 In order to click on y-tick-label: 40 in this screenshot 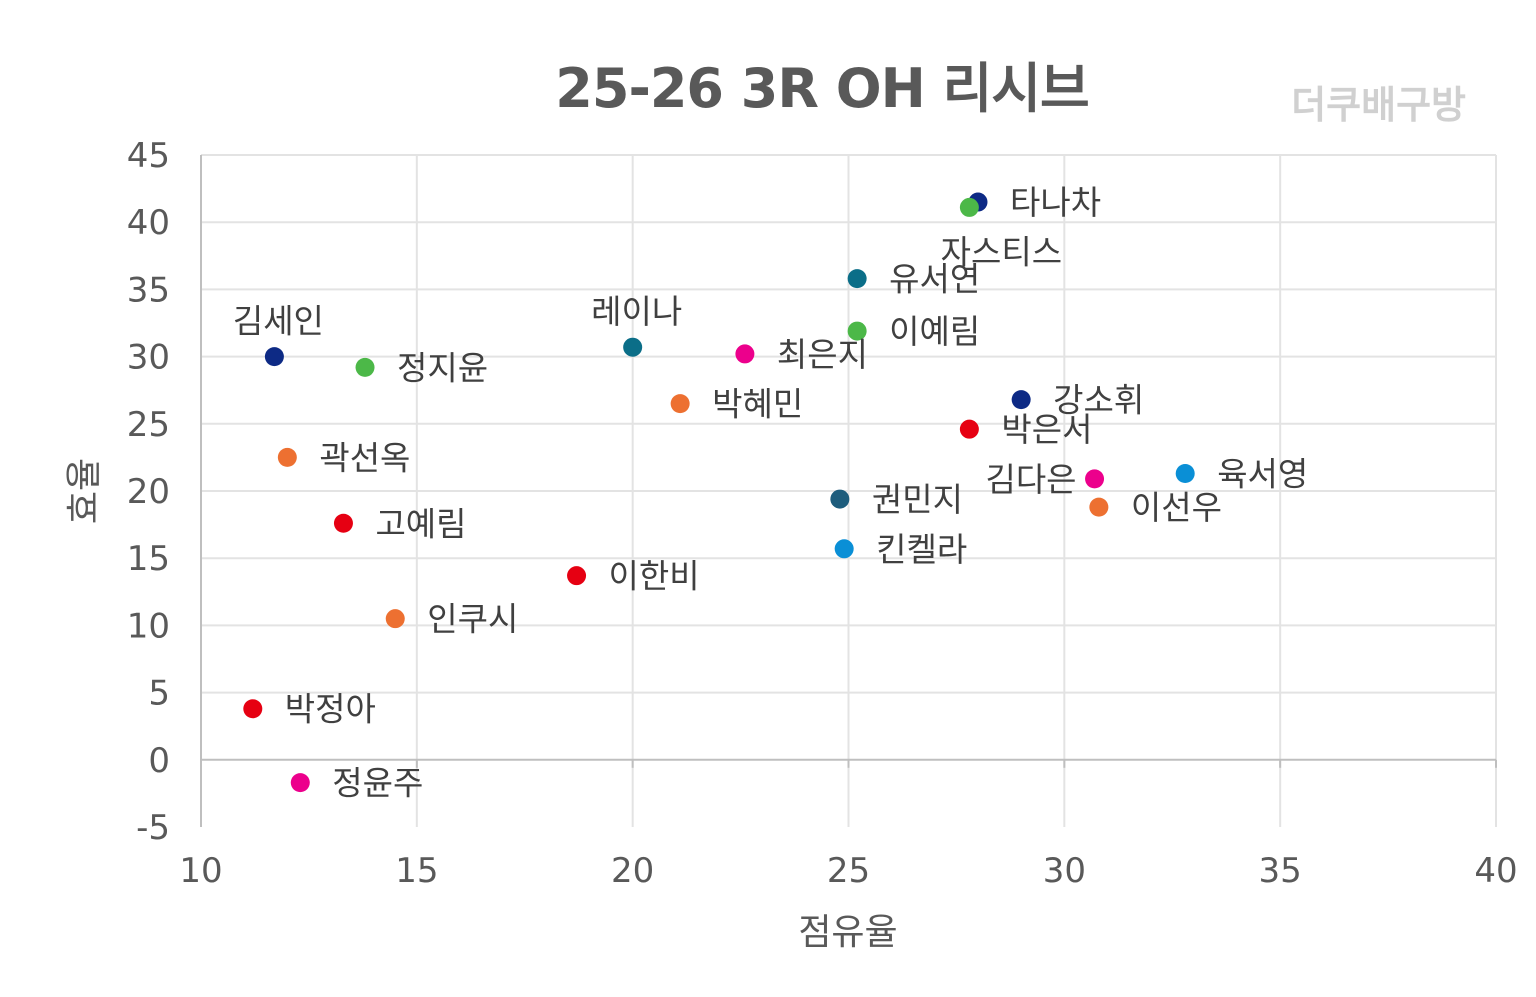, I will do `click(148, 223)`.